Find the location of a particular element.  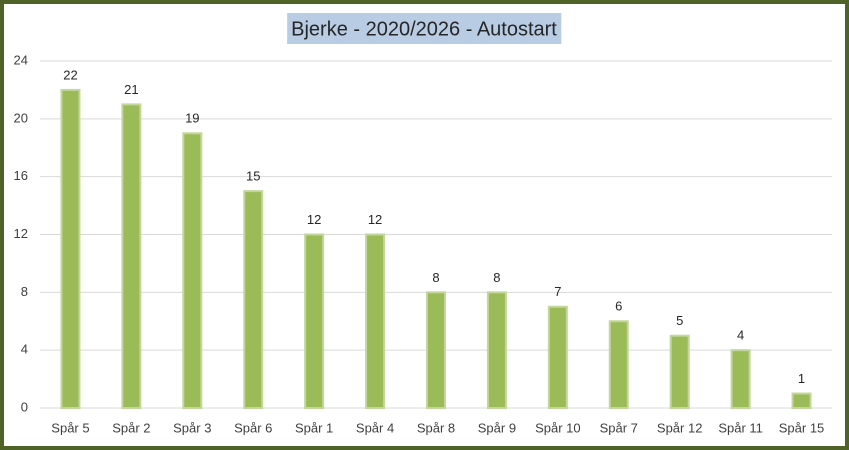

chart-title: Bjerke - 2020/2026 - Autostart is located at coordinates (424, 29).